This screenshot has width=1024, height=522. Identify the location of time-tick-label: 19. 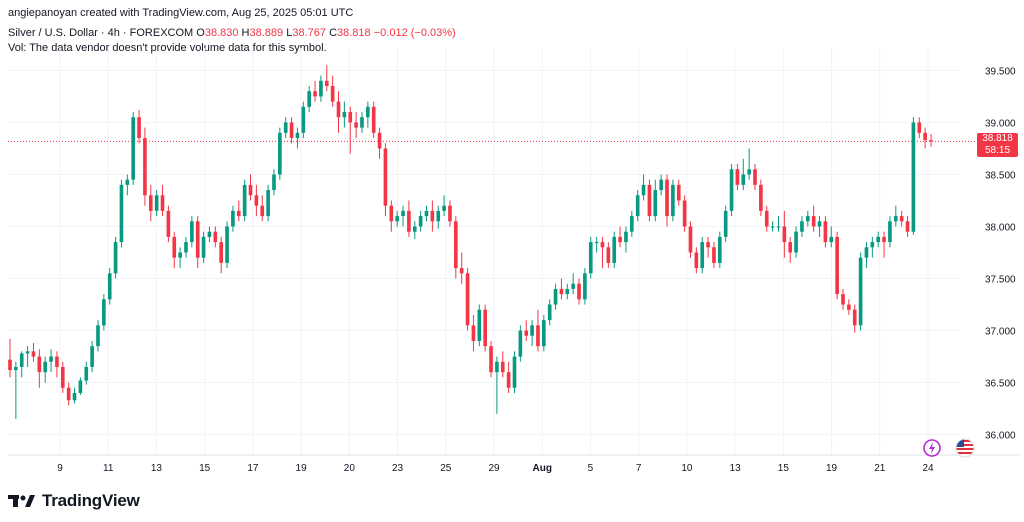
(302, 468).